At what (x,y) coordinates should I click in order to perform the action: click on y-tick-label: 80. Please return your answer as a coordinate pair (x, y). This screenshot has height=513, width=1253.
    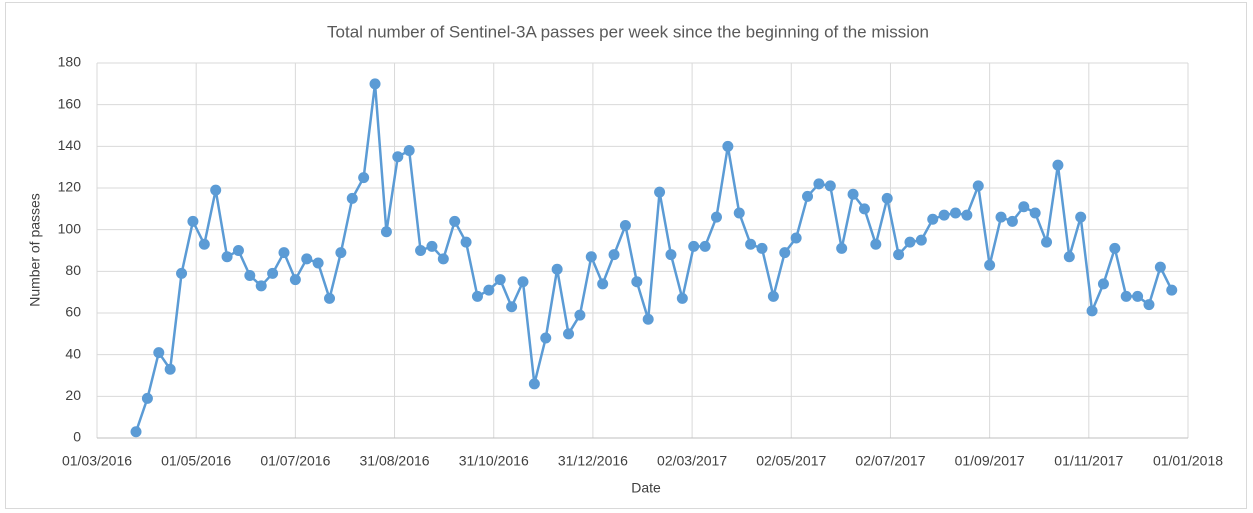
    Looking at the image, I should click on (73, 270).